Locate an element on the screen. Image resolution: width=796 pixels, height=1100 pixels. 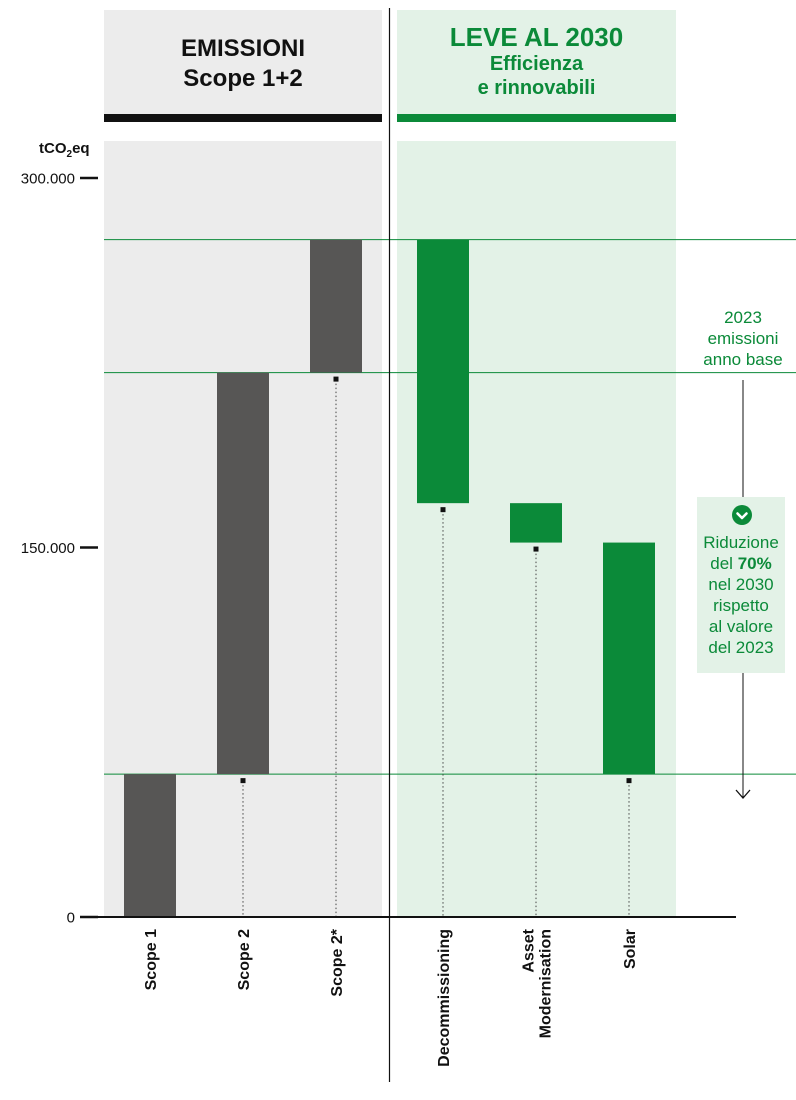
bar-solar is located at coordinates (629, 658).